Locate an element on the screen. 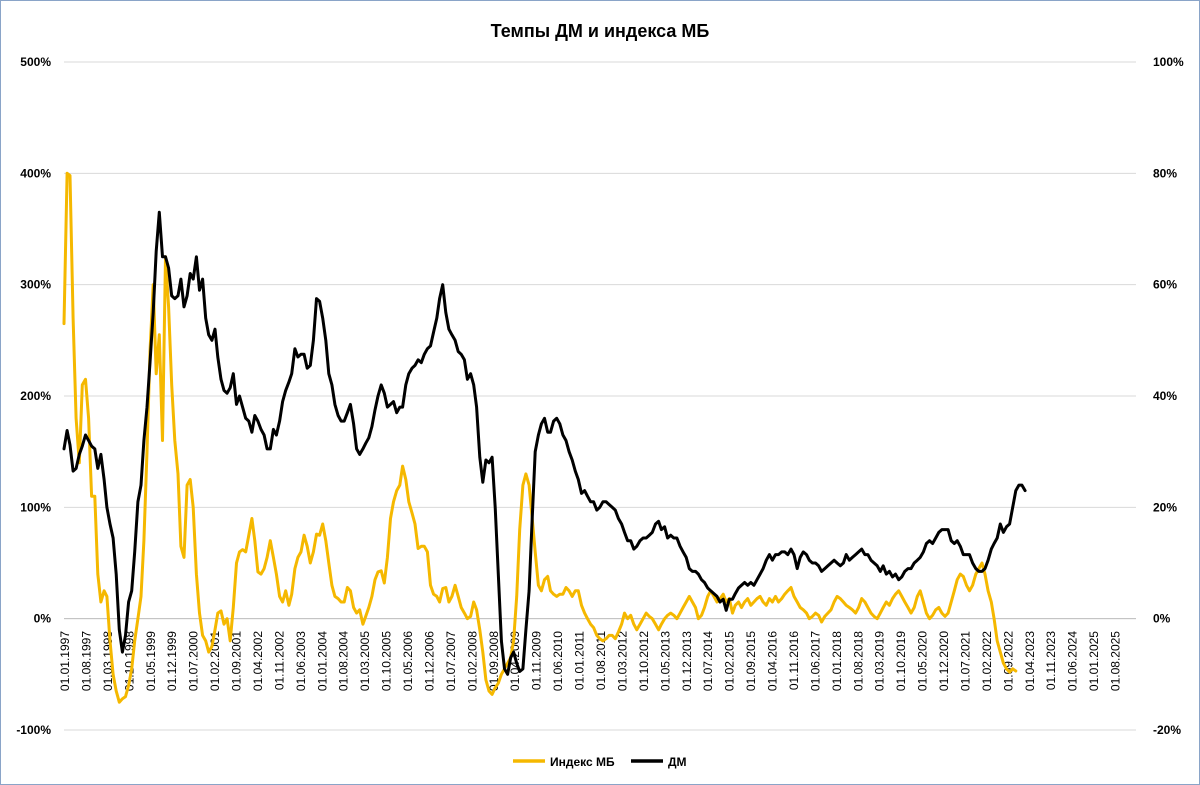 This screenshot has width=1200, height=785. x-tick-label: 01.07.2014 is located at coordinates (708, 661).